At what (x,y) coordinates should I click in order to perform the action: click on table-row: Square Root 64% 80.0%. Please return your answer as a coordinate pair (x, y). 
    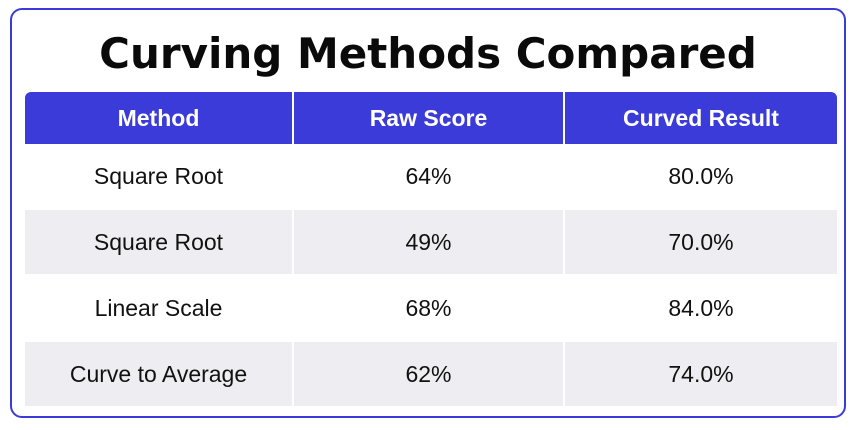
    Looking at the image, I should click on (431, 177).